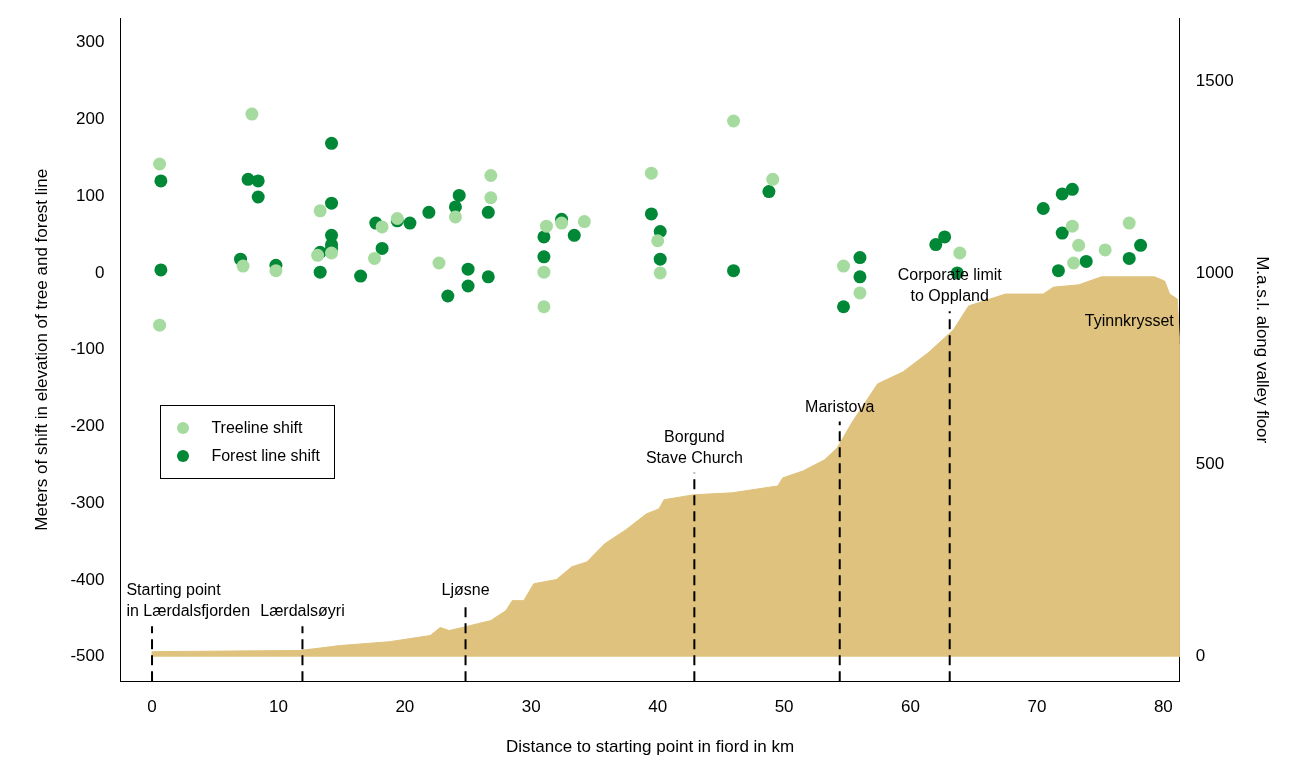  Describe the element at coordinates (87, 656) in the screenshot. I see `y-tick-label: -500` at that location.